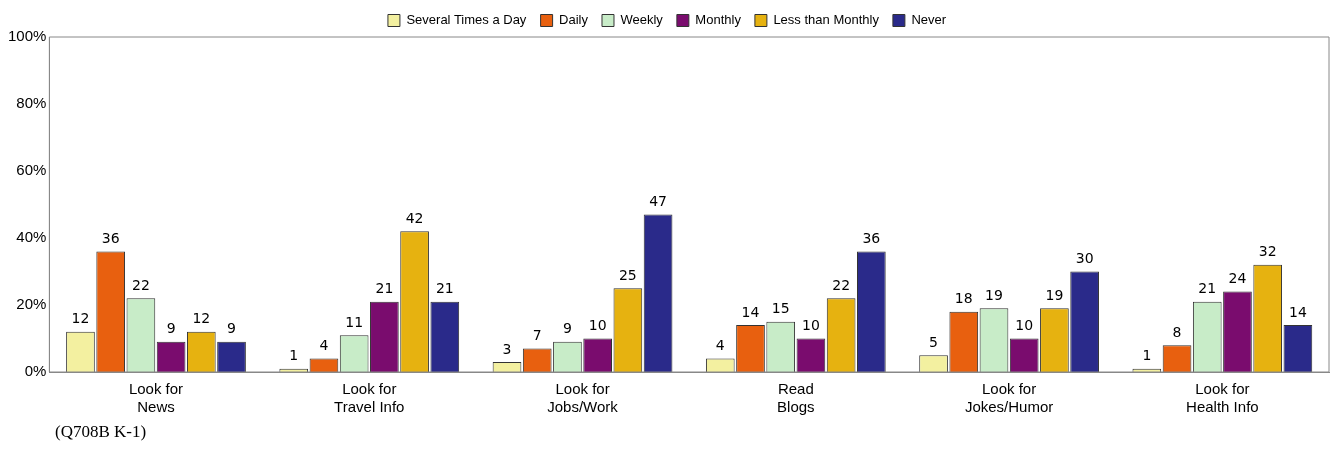  Describe the element at coordinates (1267, 251) in the screenshot. I see `data-label: 32` at that location.